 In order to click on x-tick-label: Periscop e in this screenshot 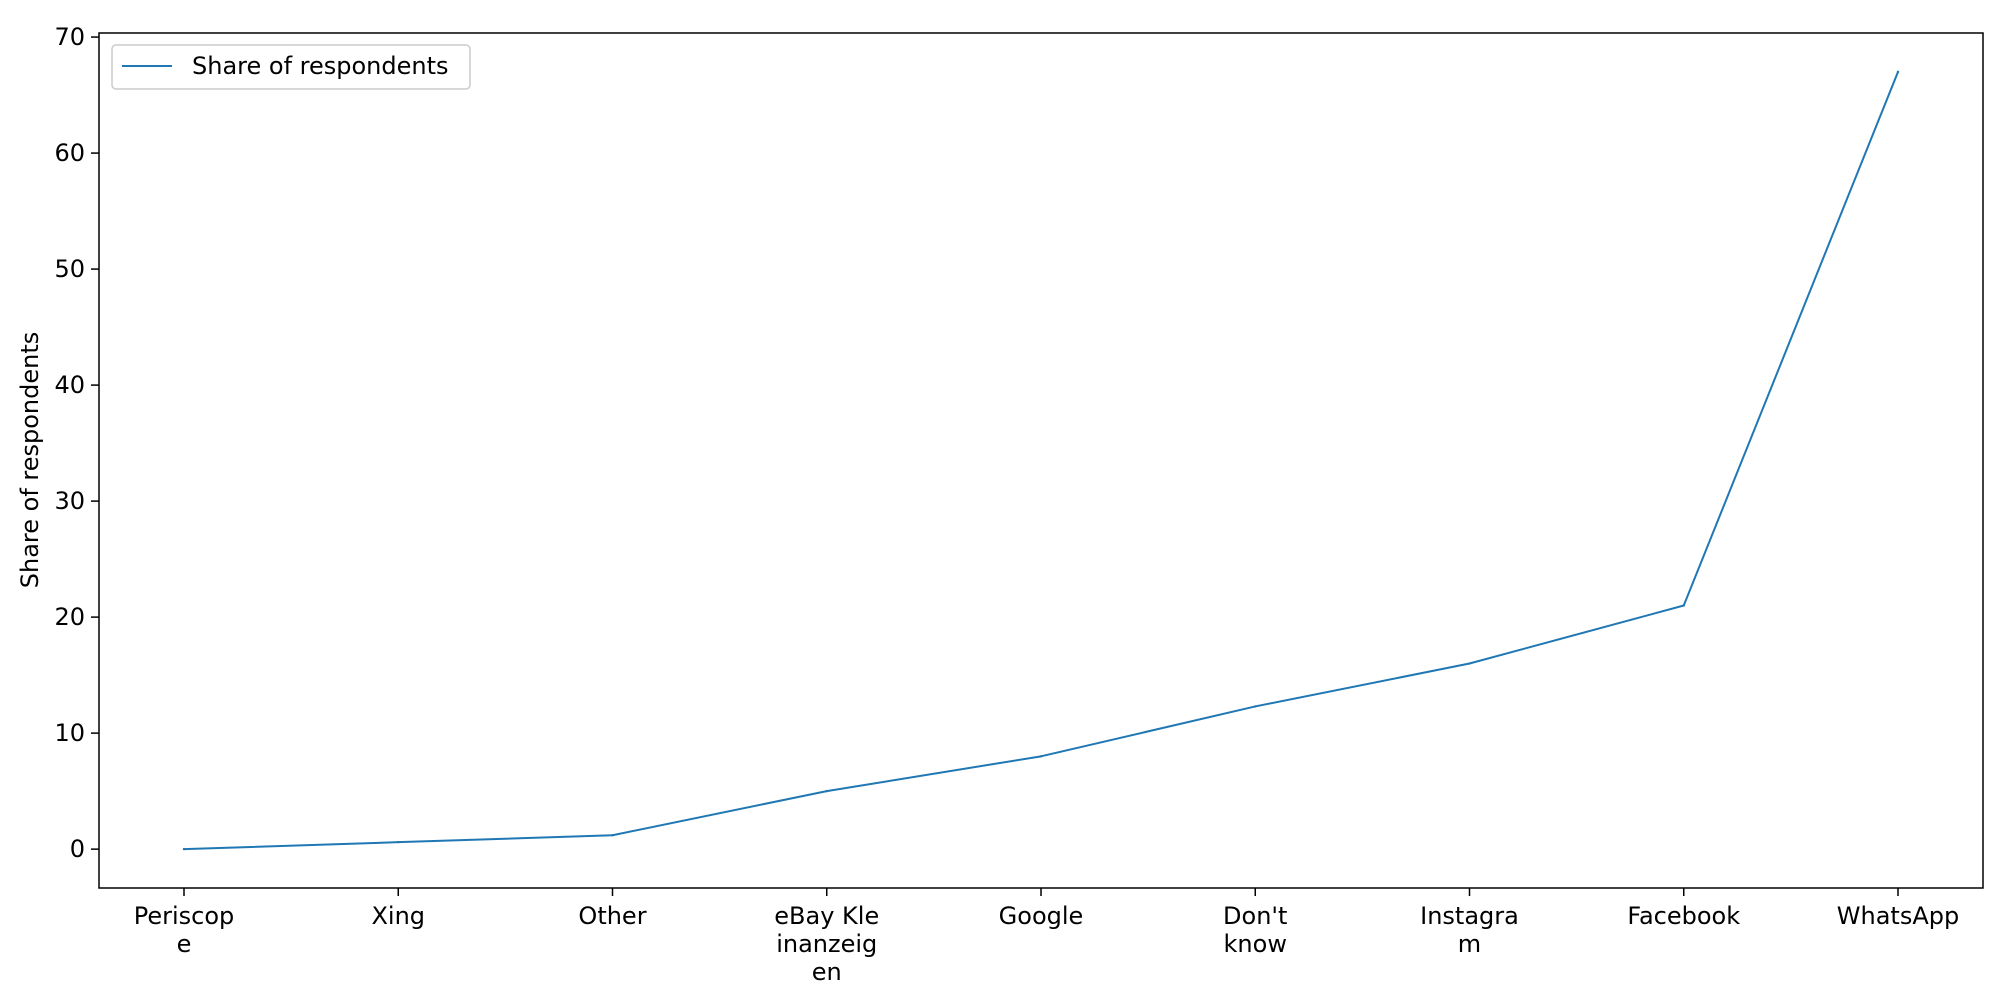, I will do `click(184, 930)`.